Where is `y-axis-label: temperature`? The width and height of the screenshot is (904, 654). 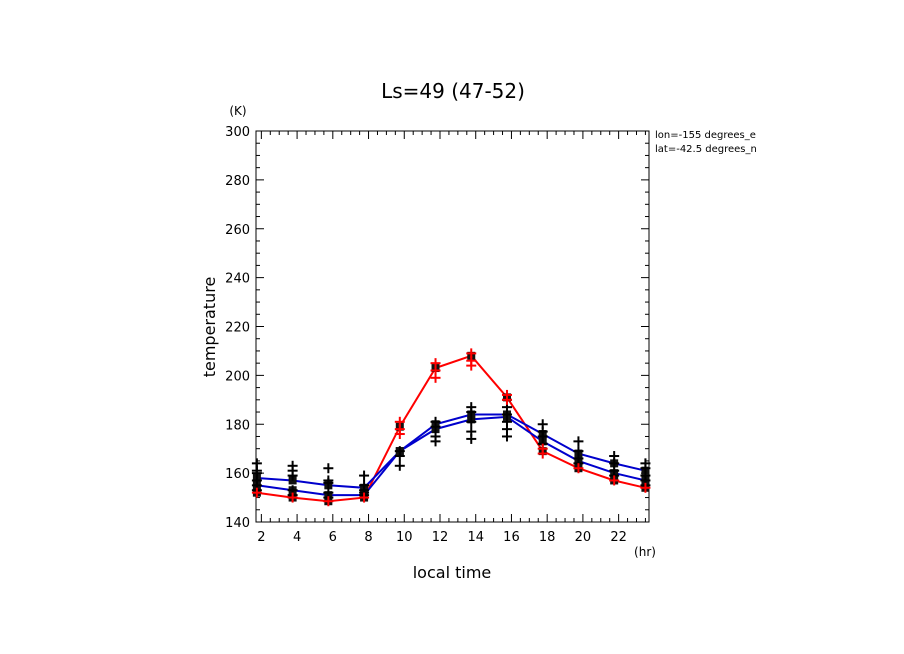 y-axis-label: temperature is located at coordinates (209, 327).